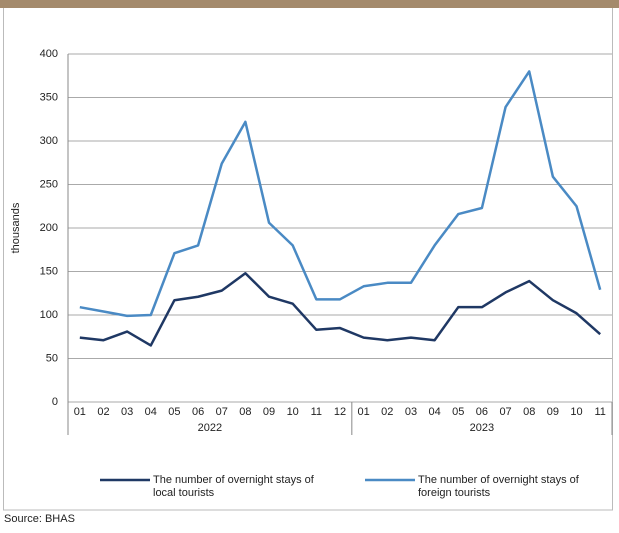  I want to click on top-bar, so click(309, 4).